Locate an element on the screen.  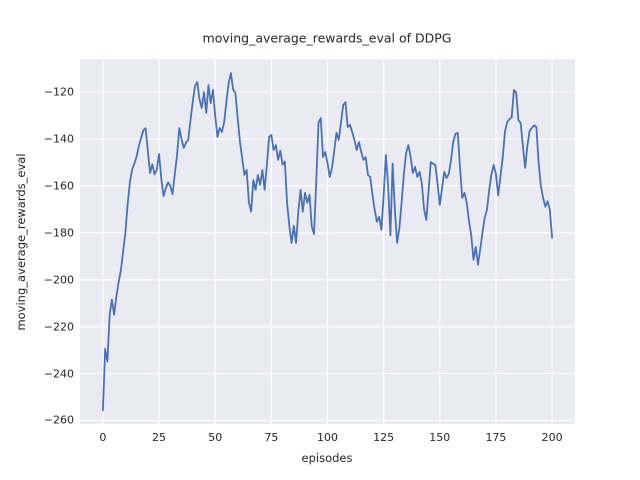
y-tick-label: −240 is located at coordinates (58, 374).